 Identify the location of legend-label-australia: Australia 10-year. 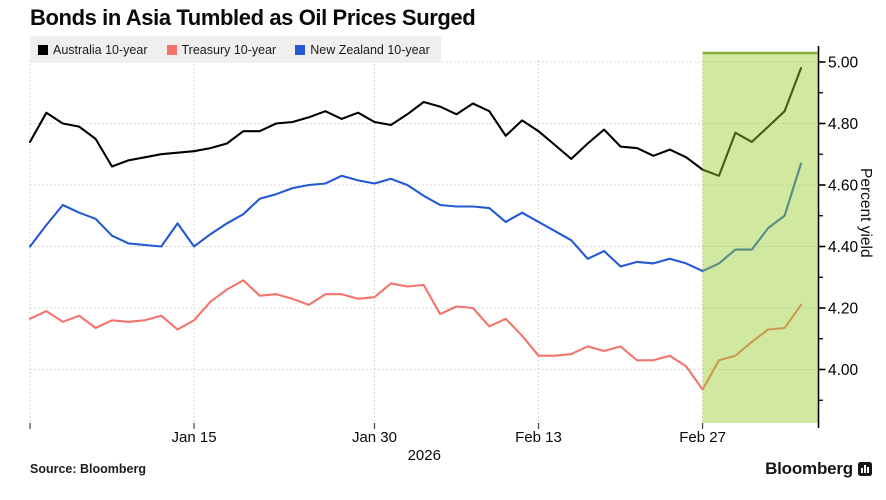
(100, 49).